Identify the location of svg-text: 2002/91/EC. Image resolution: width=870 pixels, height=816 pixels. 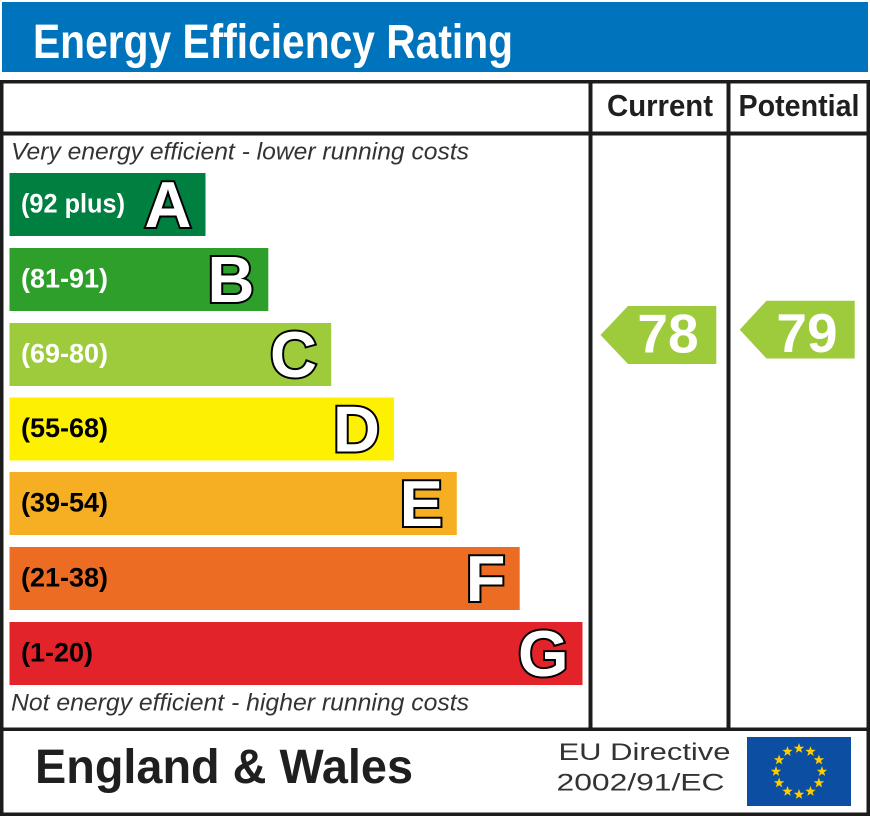
(641, 783).